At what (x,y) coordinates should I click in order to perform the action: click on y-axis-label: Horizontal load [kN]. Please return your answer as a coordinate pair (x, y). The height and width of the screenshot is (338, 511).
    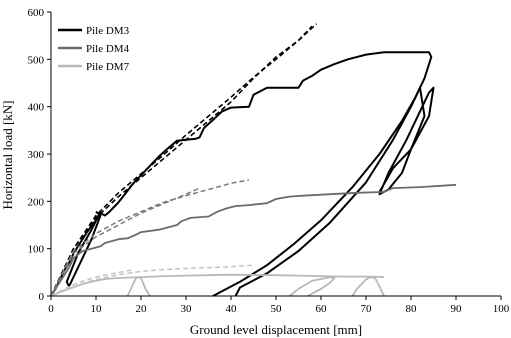
    Looking at the image, I should click on (7, 154).